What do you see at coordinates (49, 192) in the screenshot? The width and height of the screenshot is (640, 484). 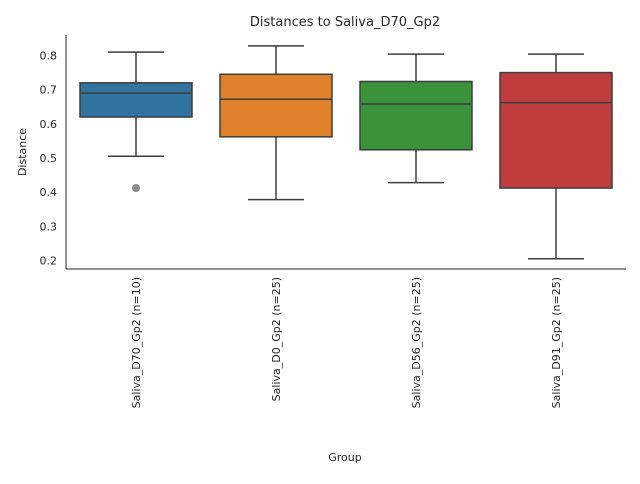 I see `y-tick-label: 0.4` at bounding box center [49, 192].